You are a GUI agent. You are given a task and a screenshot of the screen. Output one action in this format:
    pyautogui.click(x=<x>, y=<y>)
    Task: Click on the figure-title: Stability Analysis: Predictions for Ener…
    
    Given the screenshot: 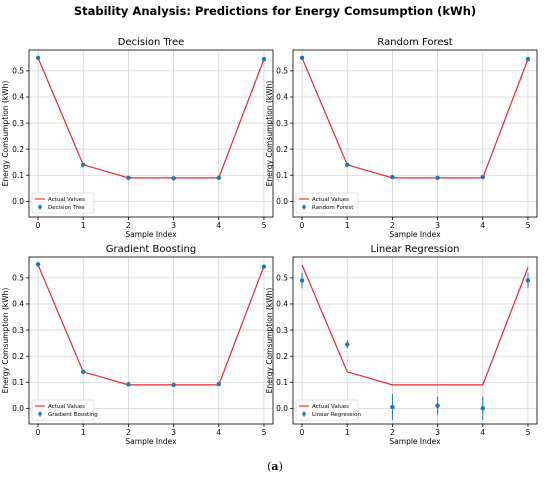 What is the action you would take?
    pyautogui.click(x=275, y=11)
    